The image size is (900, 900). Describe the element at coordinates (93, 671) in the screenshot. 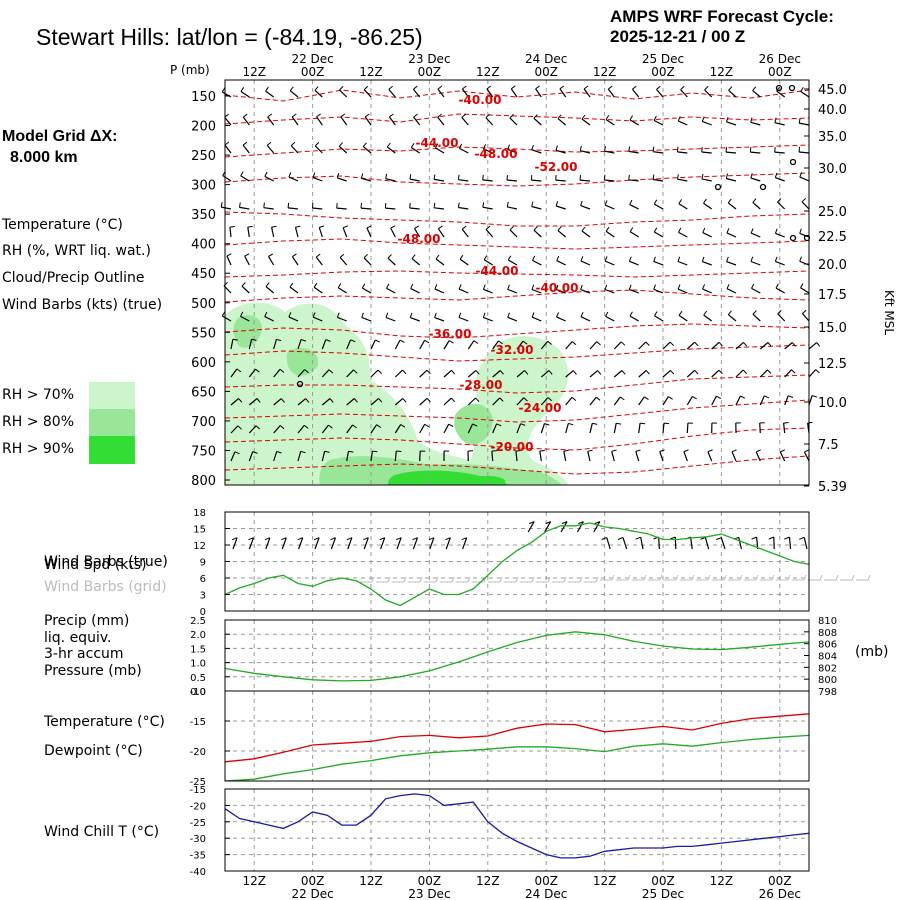

I see `pressure-label: Pressure (mb)` at that location.